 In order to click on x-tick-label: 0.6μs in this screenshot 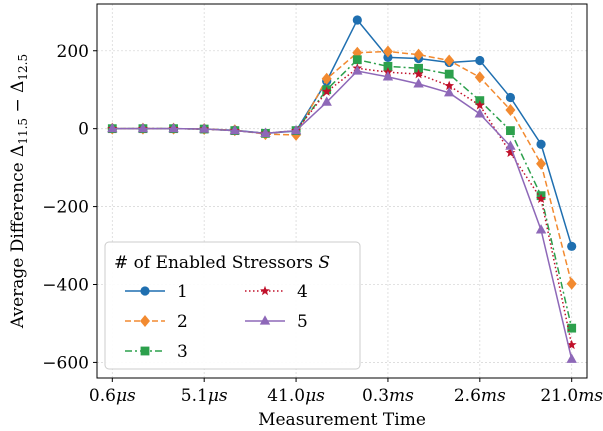, I will do `click(112, 396)`.